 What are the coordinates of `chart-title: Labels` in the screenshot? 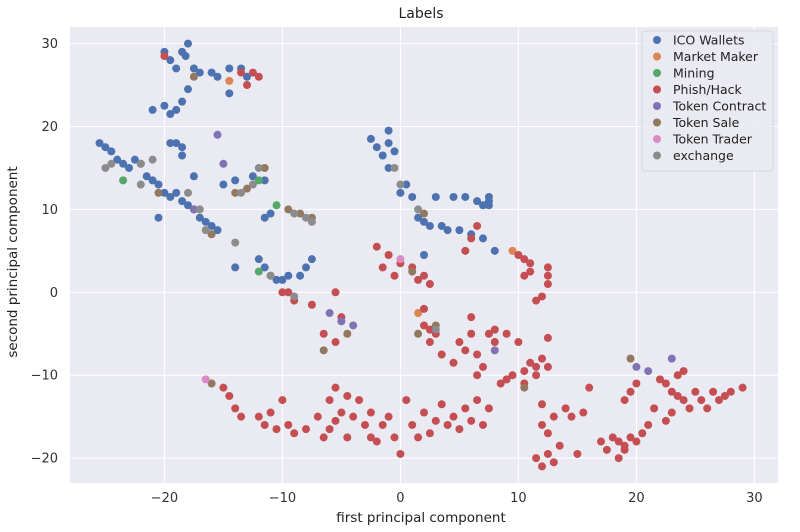 It's located at (420, 14).